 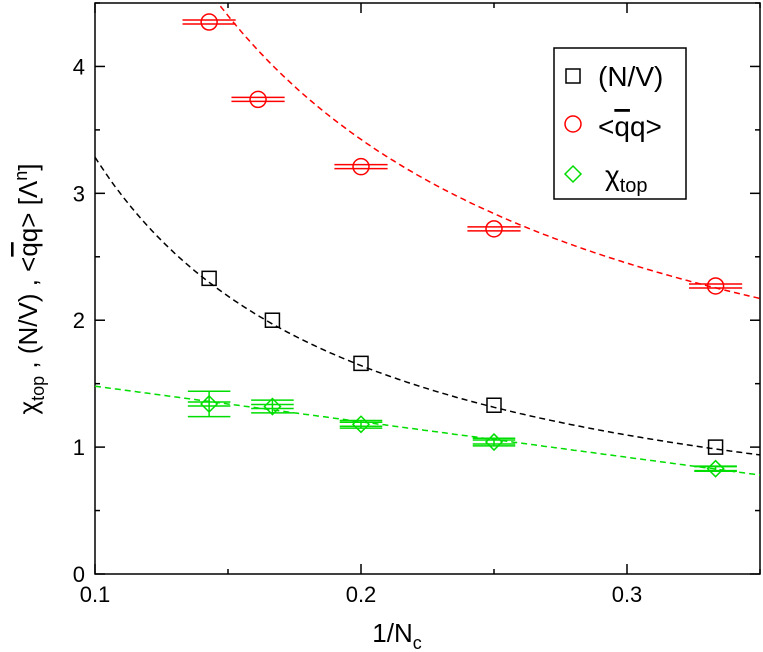 What do you see at coordinates (79, 193) in the screenshot?
I see `y-tick-label: 3` at bounding box center [79, 193].